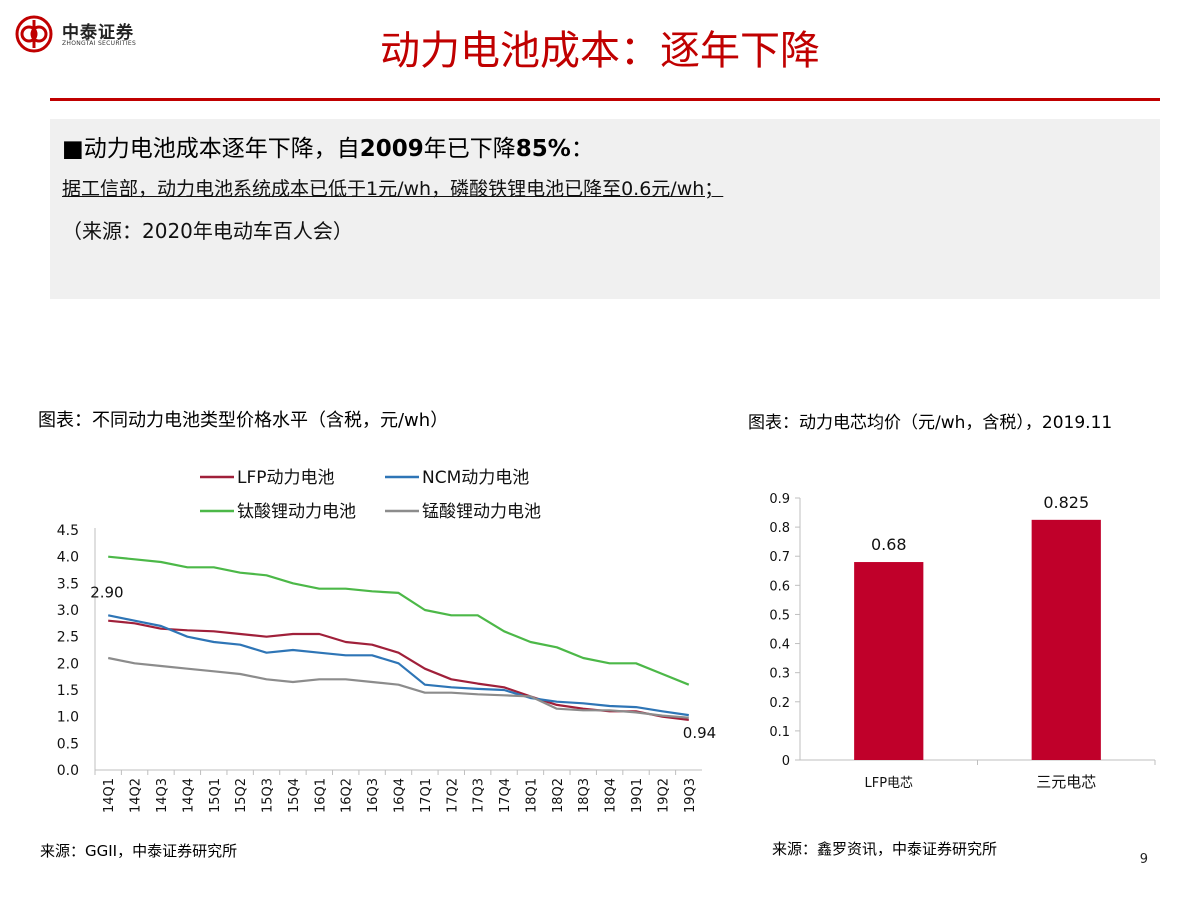 The image size is (1200, 900). Describe the element at coordinates (889, 544) in the screenshot. I see `bar-value-label: 0.68` at that location.